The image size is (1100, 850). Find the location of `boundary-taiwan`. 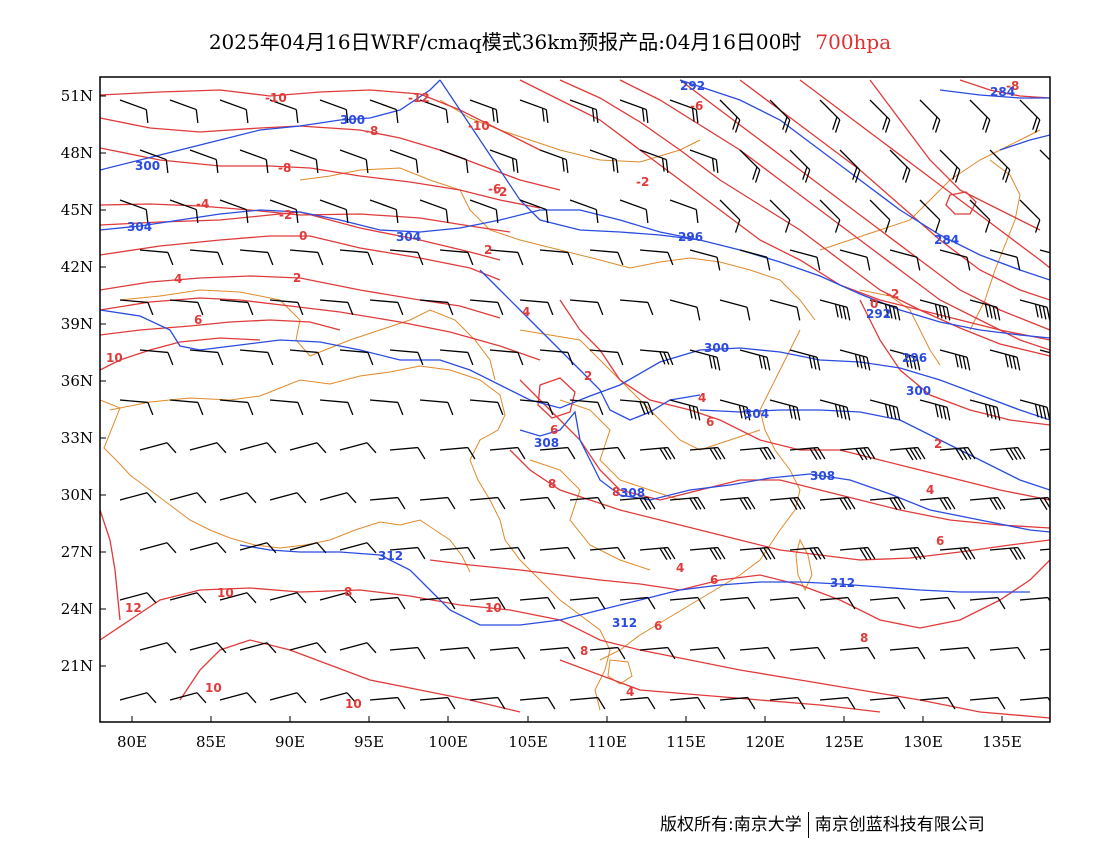

boundary-taiwan is located at coordinates (804, 565).